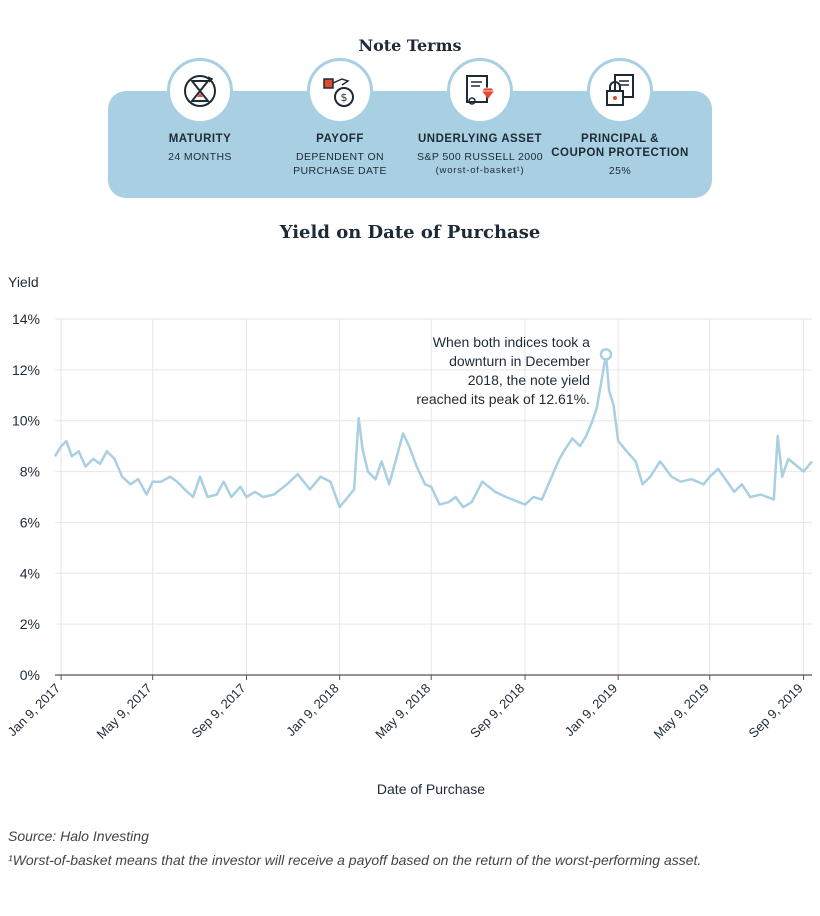  I want to click on money-bag-icon: $, so click(340, 91).